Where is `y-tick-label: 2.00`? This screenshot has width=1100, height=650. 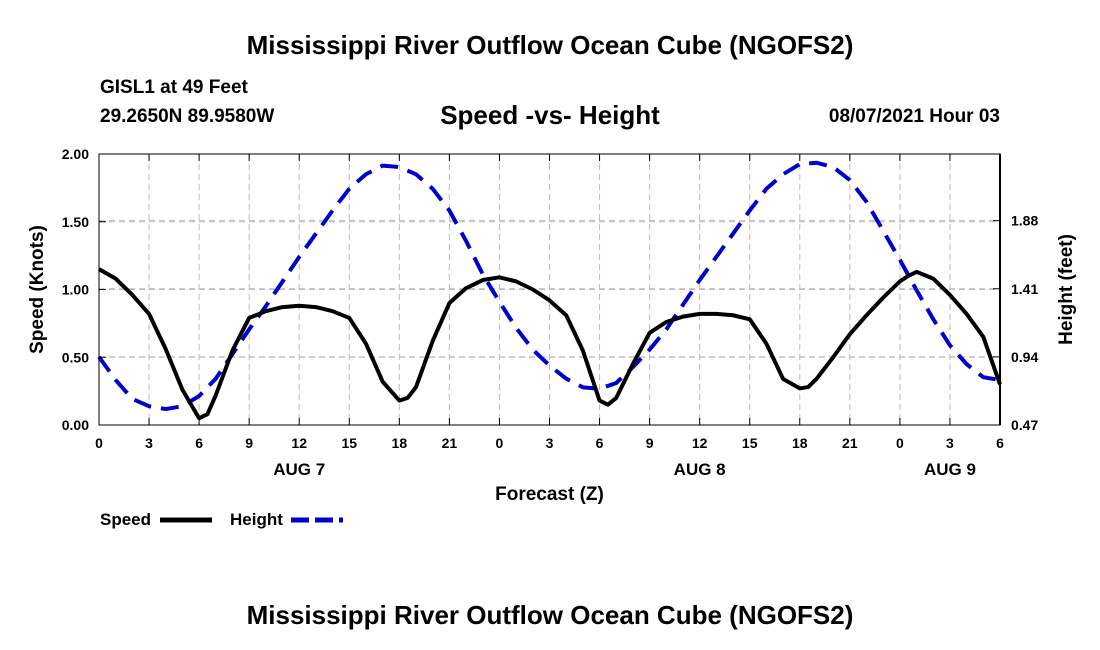 y-tick-label: 2.00 is located at coordinates (75, 154).